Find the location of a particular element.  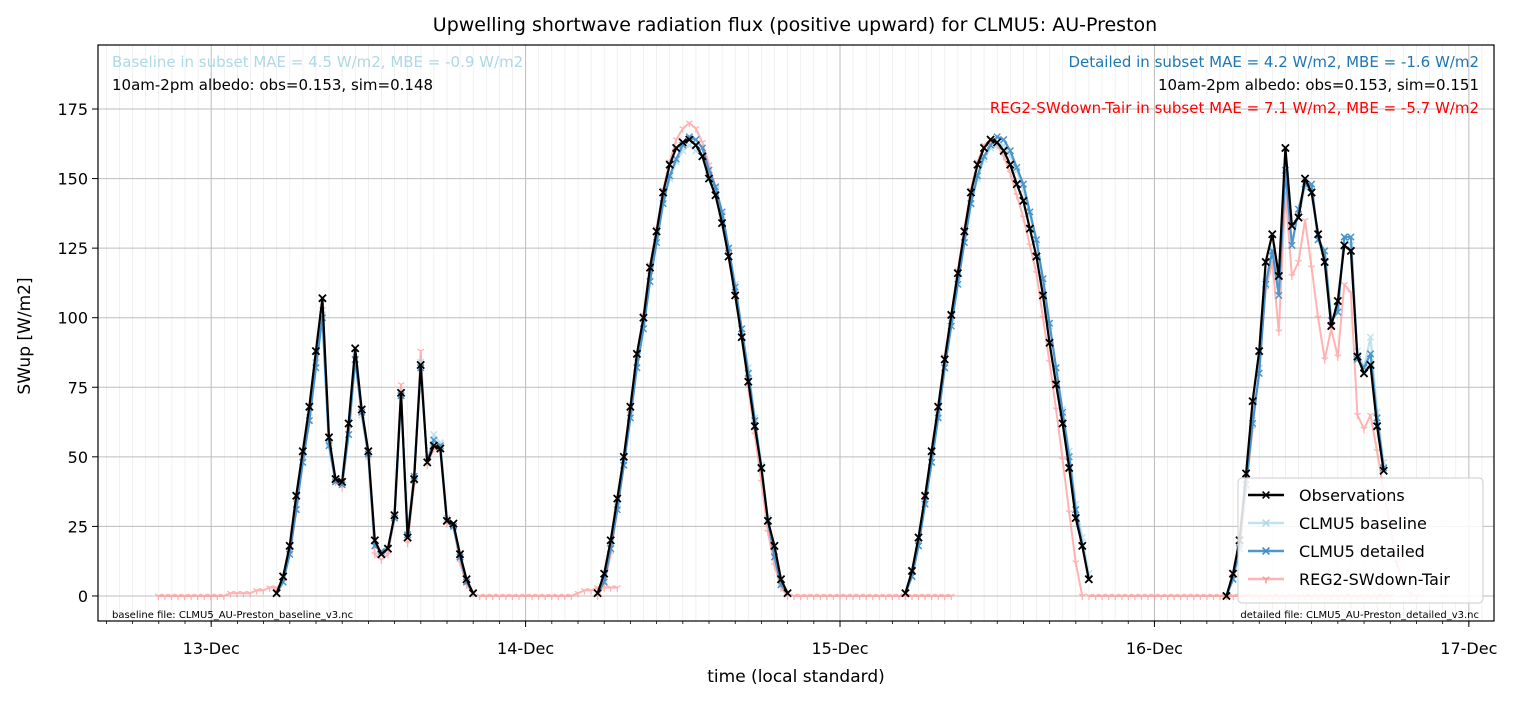

legend-box is located at coordinates (1360, 540).